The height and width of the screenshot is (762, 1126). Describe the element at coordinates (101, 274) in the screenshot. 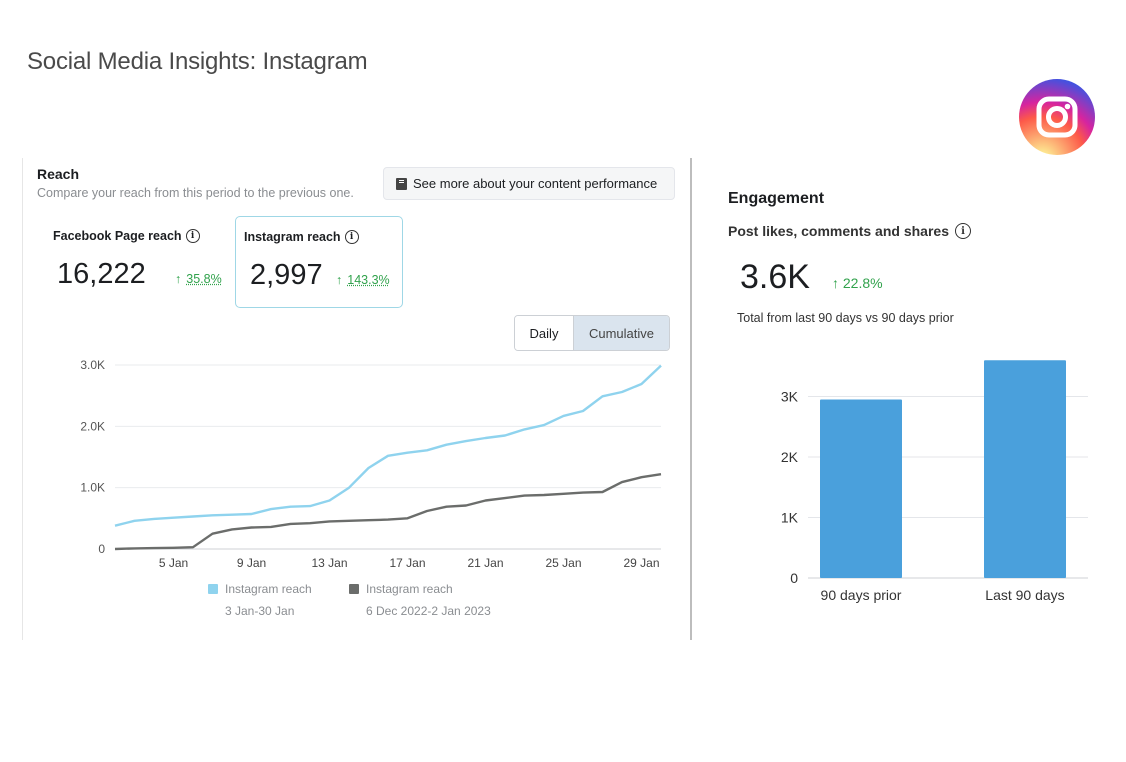

I see `facebook-reach-value: 16,222` at that location.